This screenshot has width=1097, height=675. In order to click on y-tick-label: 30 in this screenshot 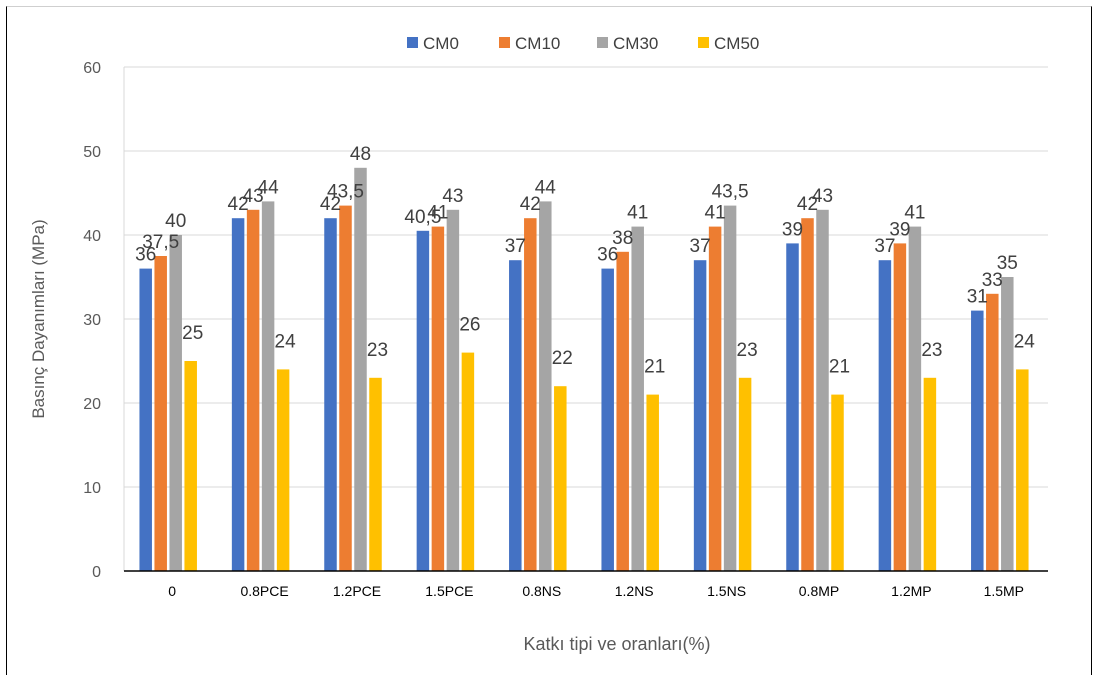, I will do `click(92, 320)`.